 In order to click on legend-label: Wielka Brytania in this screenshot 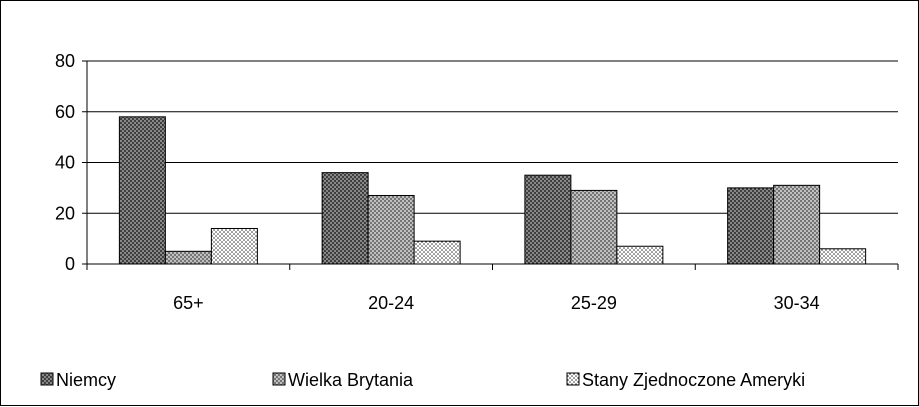, I will do `click(351, 380)`.